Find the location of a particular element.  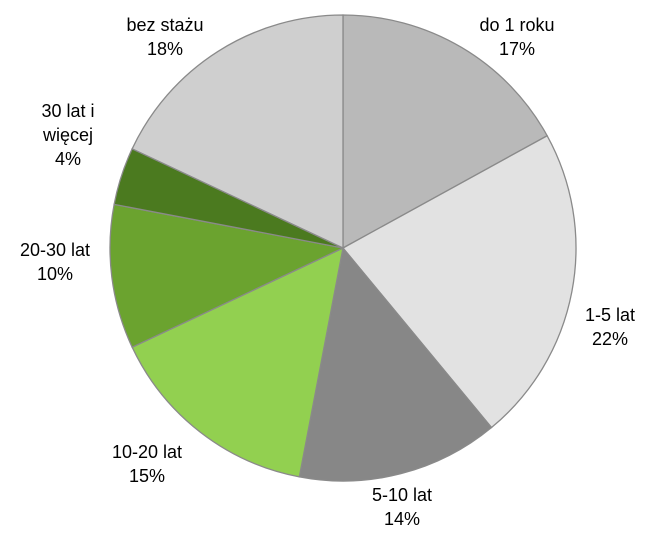

slice-label: 5-10 lat is located at coordinates (402, 495).